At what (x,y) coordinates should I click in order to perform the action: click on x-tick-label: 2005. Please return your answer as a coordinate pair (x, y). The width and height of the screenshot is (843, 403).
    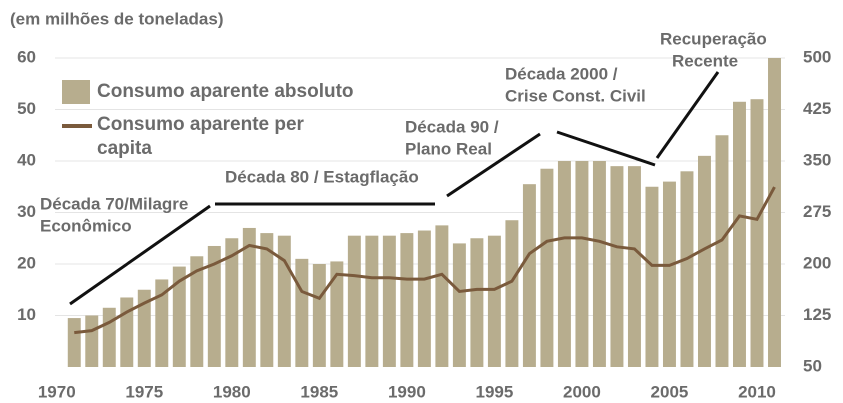
    Looking at the image, I should click on (670, 391).